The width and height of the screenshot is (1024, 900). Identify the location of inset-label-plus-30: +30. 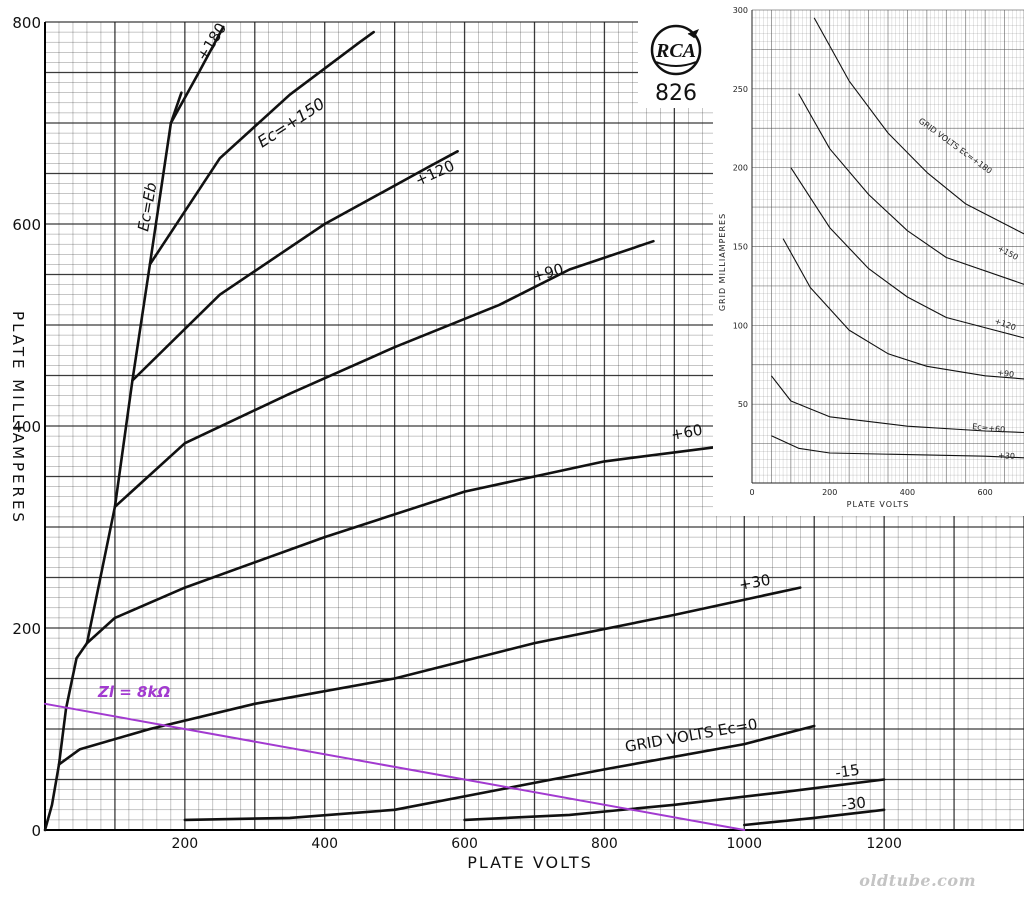
(1006, 456).